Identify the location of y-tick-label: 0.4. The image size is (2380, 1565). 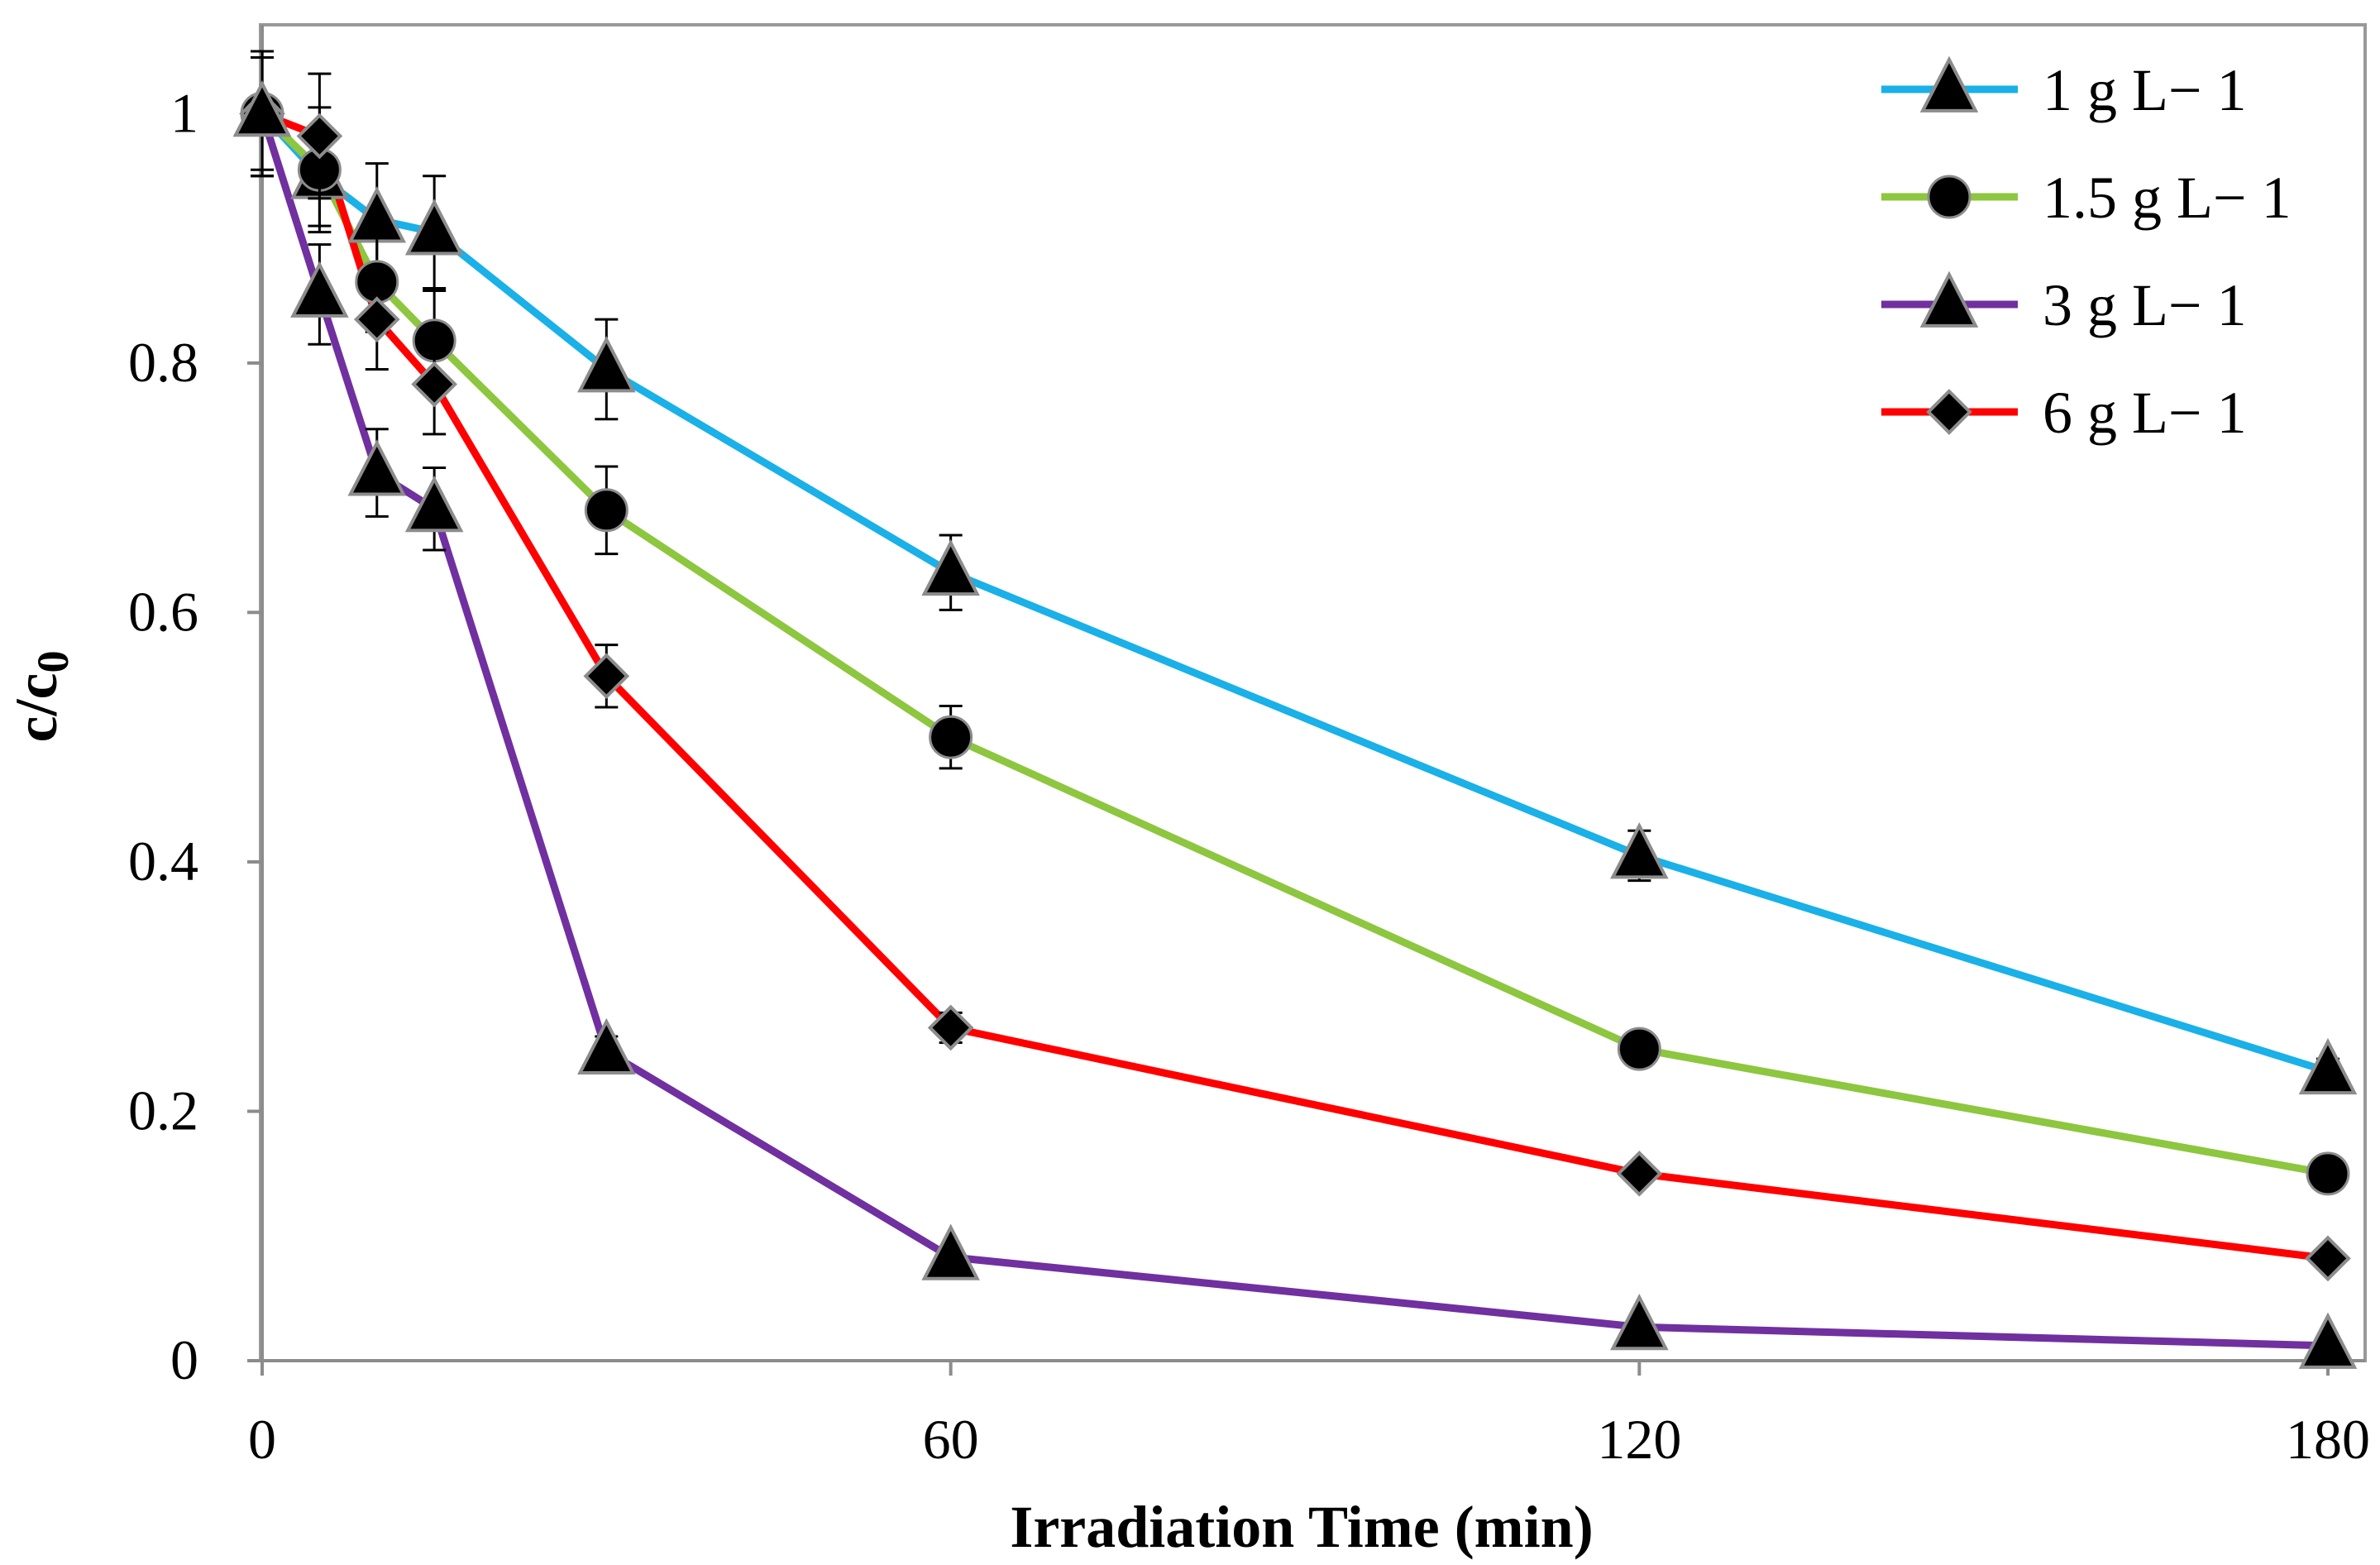
(163, 861).